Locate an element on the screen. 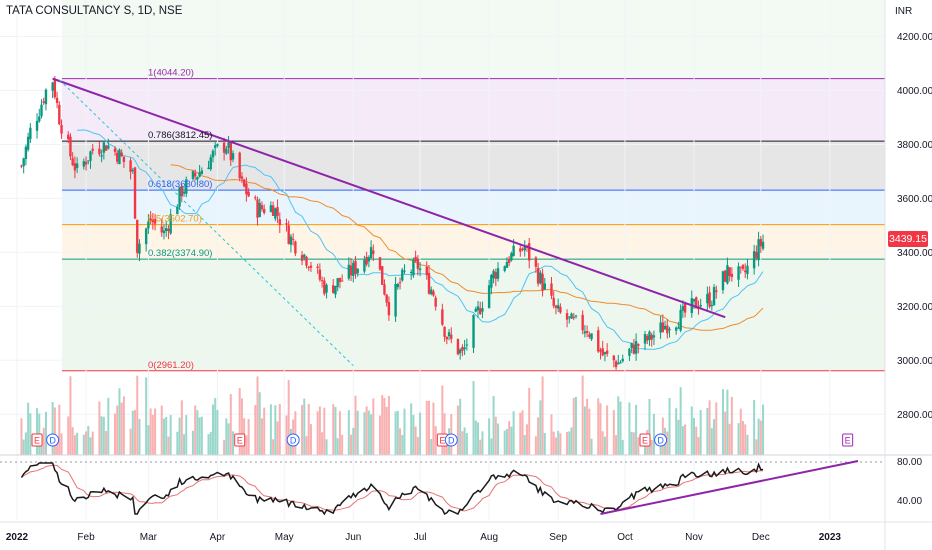 Image resolution: width=932 pixels, height=550 pixels. rsi-line is located at coordinates (392, 489).